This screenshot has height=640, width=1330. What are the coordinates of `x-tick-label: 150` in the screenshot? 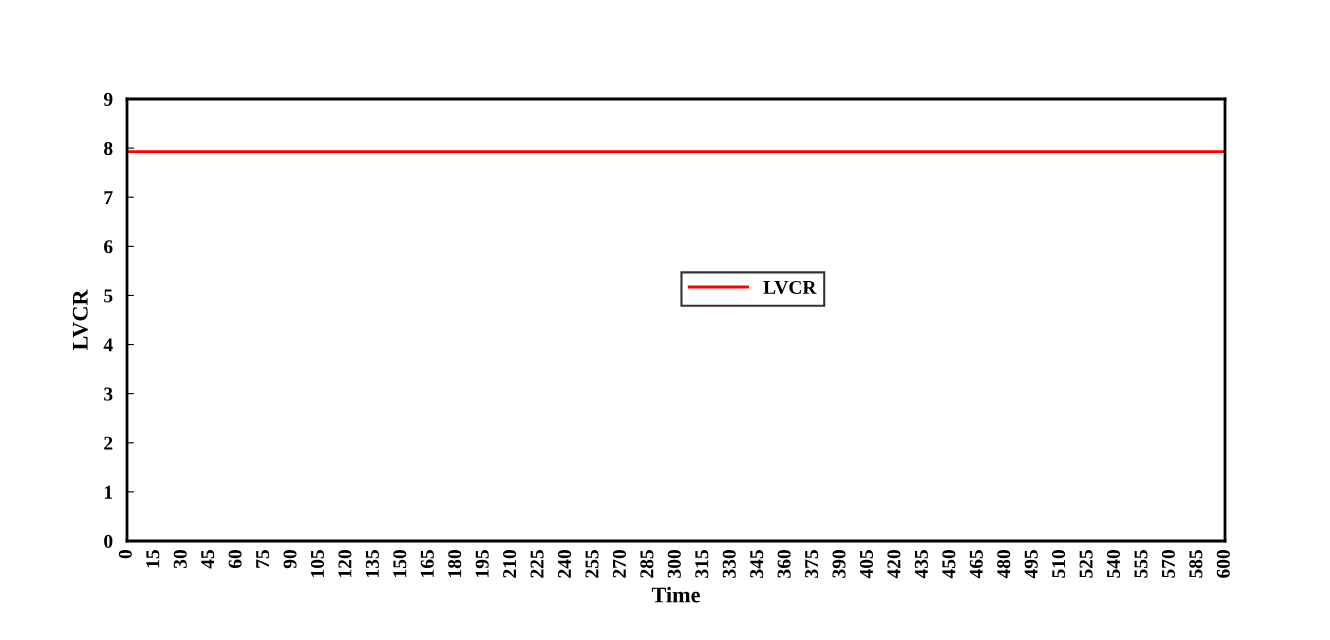 It's located at (400, 563).